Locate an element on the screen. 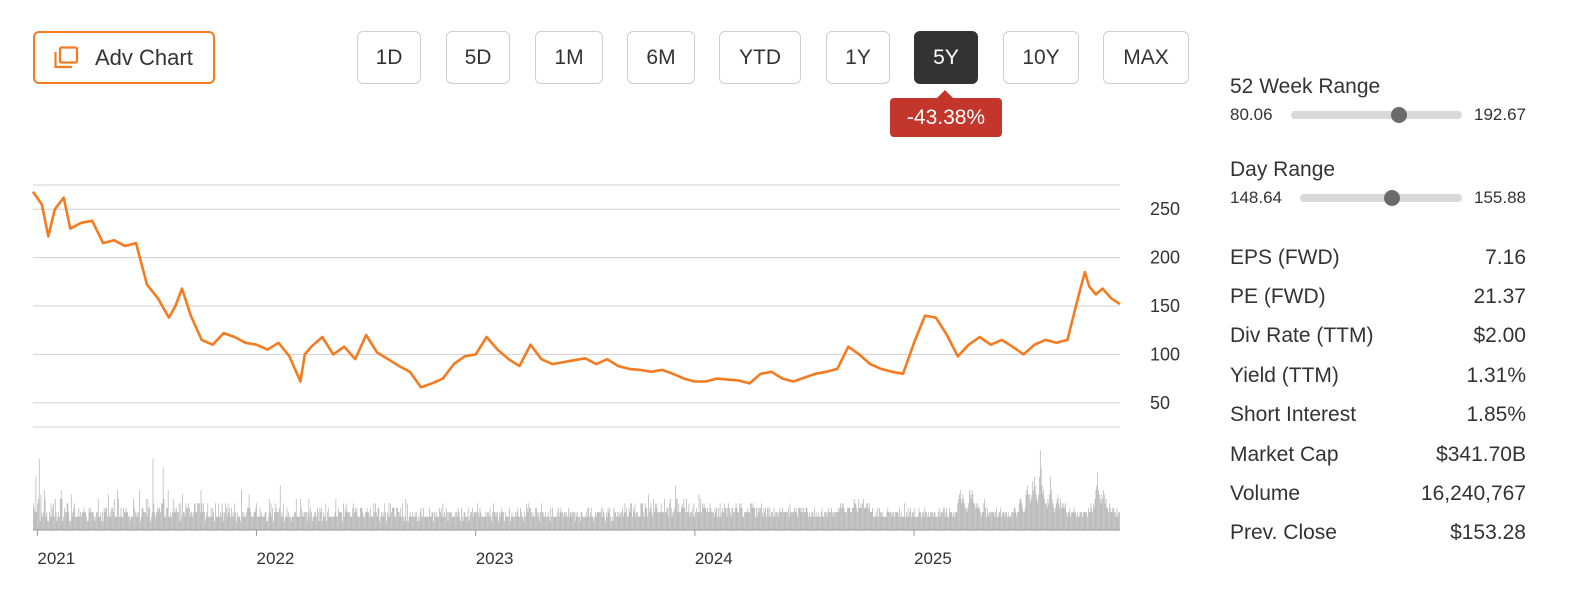  adv-chart-button: Adv Chart is located at coordinates (124, 57).